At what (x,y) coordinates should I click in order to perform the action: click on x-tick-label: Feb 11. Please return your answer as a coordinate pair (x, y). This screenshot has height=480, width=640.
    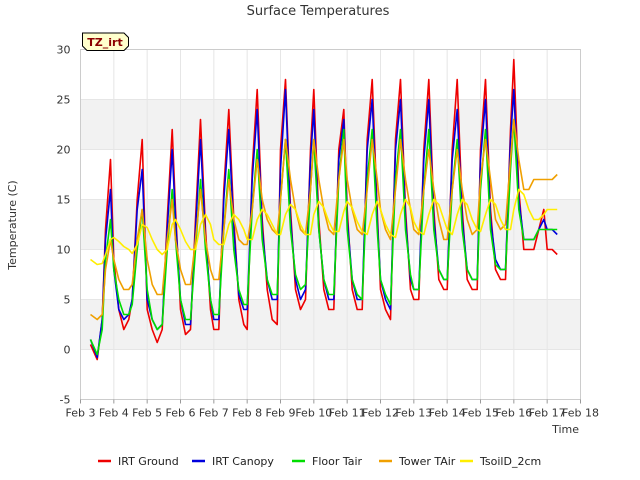
    Looking at the image, I should click on (347, 413).